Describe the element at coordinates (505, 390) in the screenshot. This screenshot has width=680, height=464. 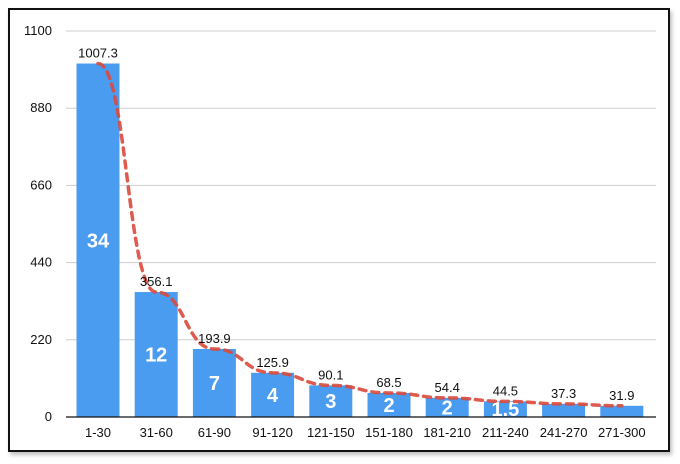
I see `bar-value-label: 44.5` at that location.